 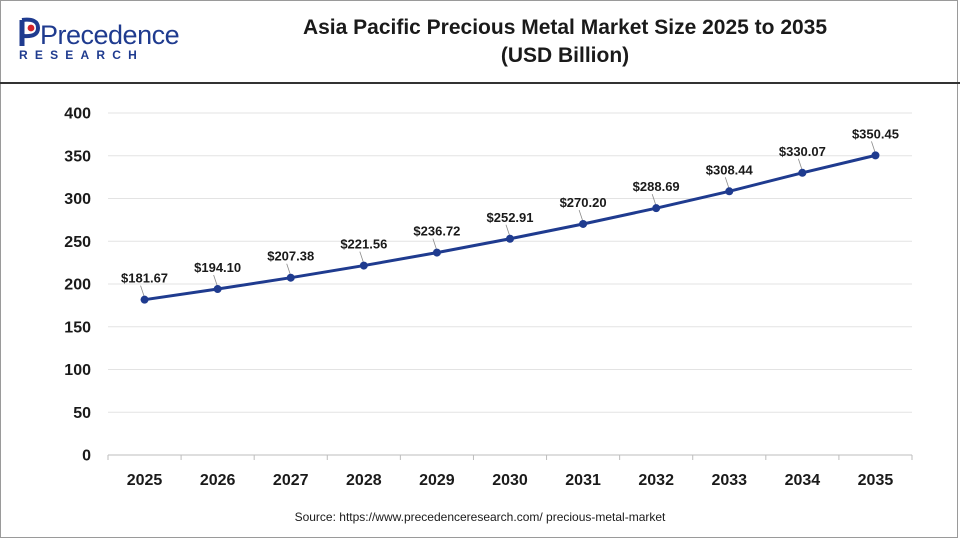 I want to click on x-tick-label: 2035, so click(x=876, y=480).